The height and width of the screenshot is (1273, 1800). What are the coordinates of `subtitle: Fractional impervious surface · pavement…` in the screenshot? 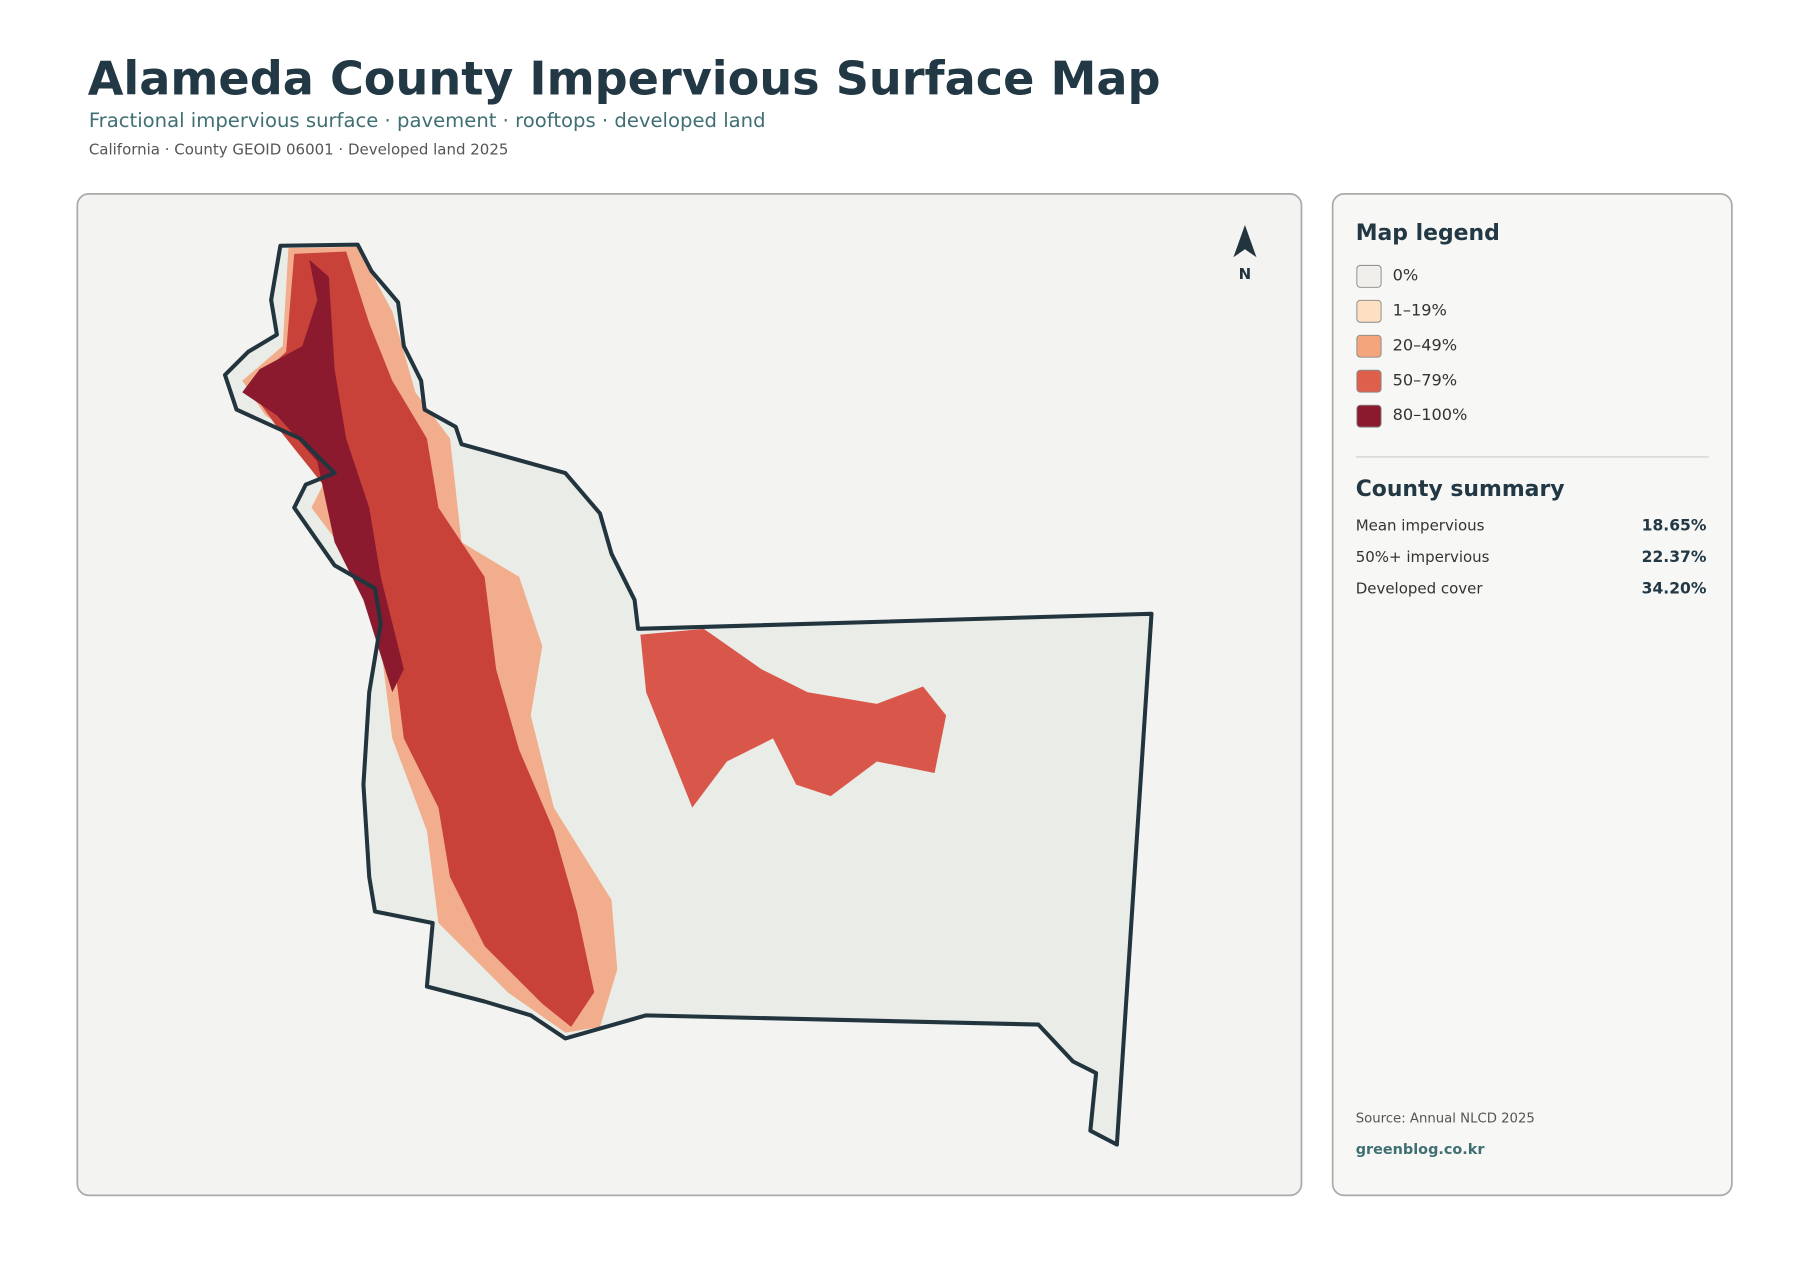 It's located at (427, 120).